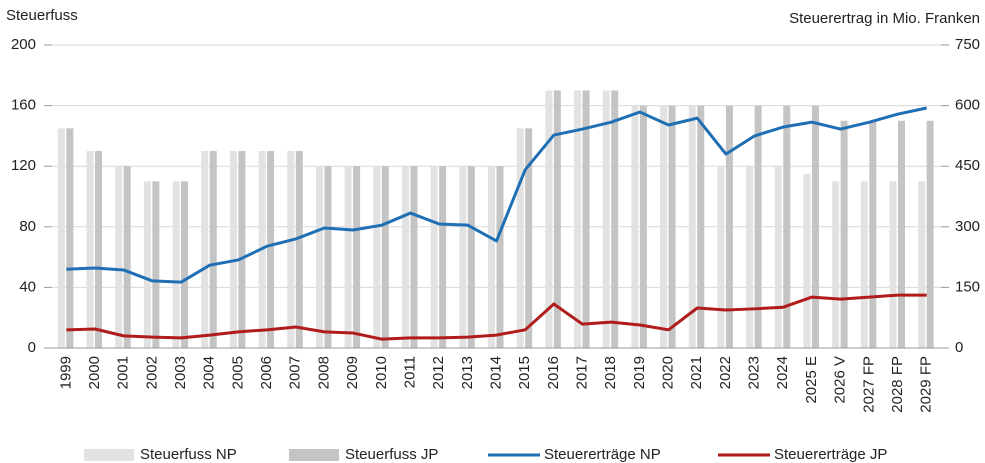 Image resolution: width=985 pixels, height=463 pixels. I want to click on y-tick-label: 0, so click(32, 347).